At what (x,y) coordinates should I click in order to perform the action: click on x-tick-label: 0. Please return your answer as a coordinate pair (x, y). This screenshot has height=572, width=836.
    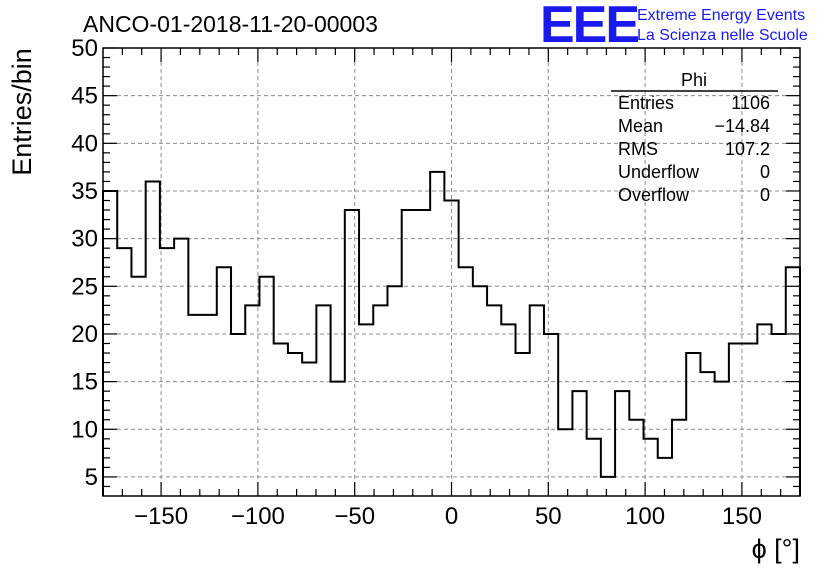
    Looking at the image, I should click on (451, 516).